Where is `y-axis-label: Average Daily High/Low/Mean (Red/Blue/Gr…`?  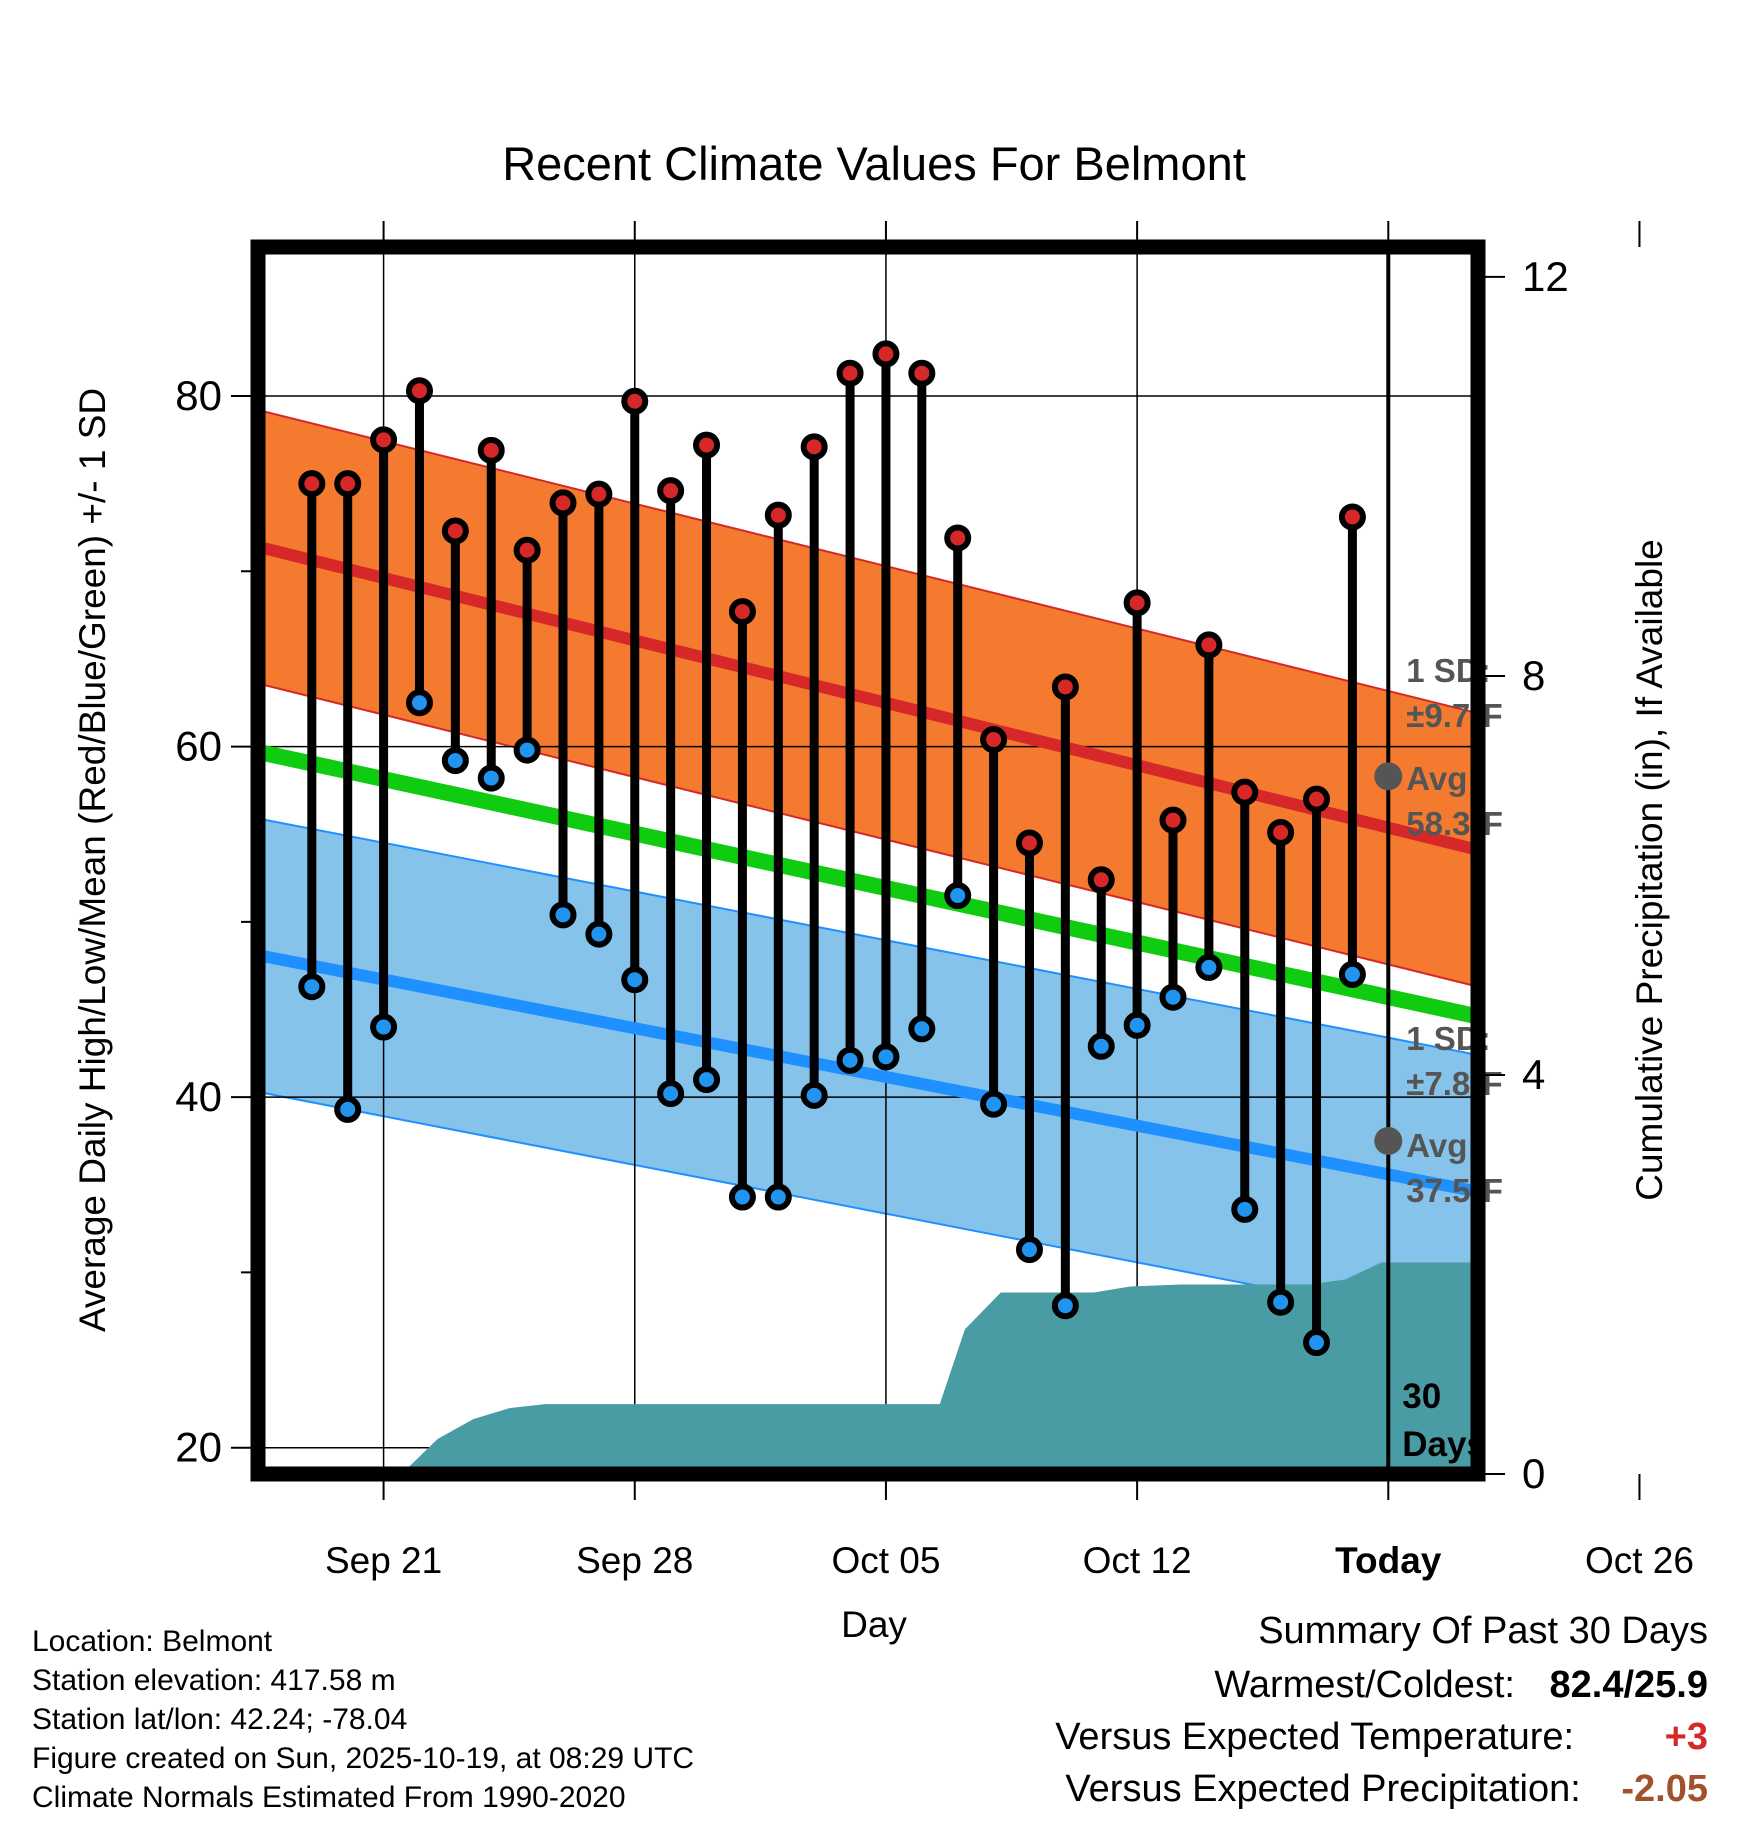
y-axis-label: Average Daily High/Low/Mean (Red/Blue/Gr… is located at coordinates (92, 860).